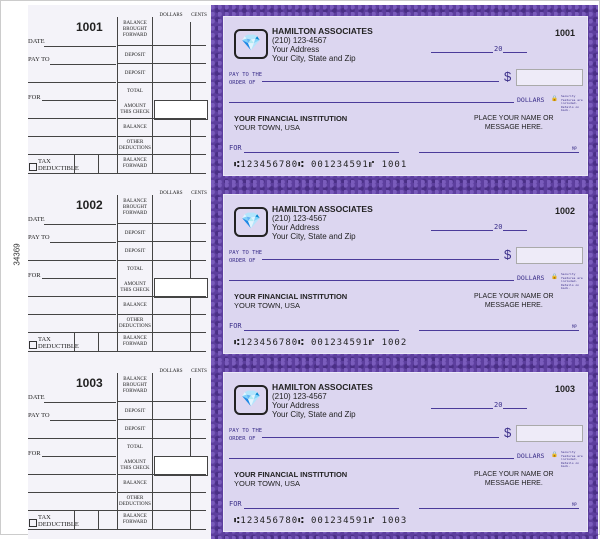  I want to click on amount-this-check-label: AMOUNT THIS CHECK, so click(135, 287).